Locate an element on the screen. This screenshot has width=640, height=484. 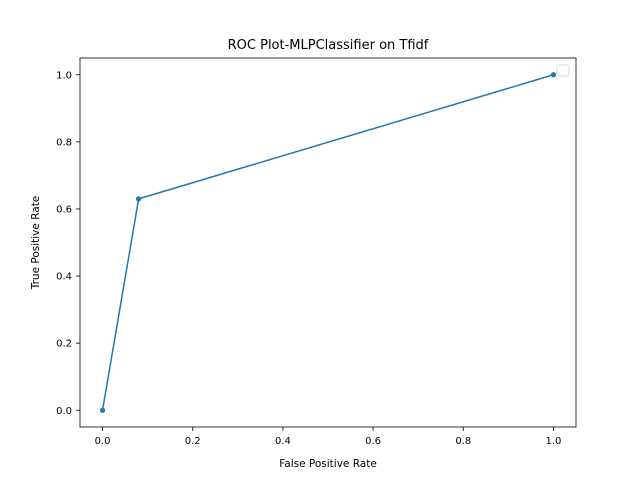
x-tick-label: 0.0 is located at coordinates (103, 441).